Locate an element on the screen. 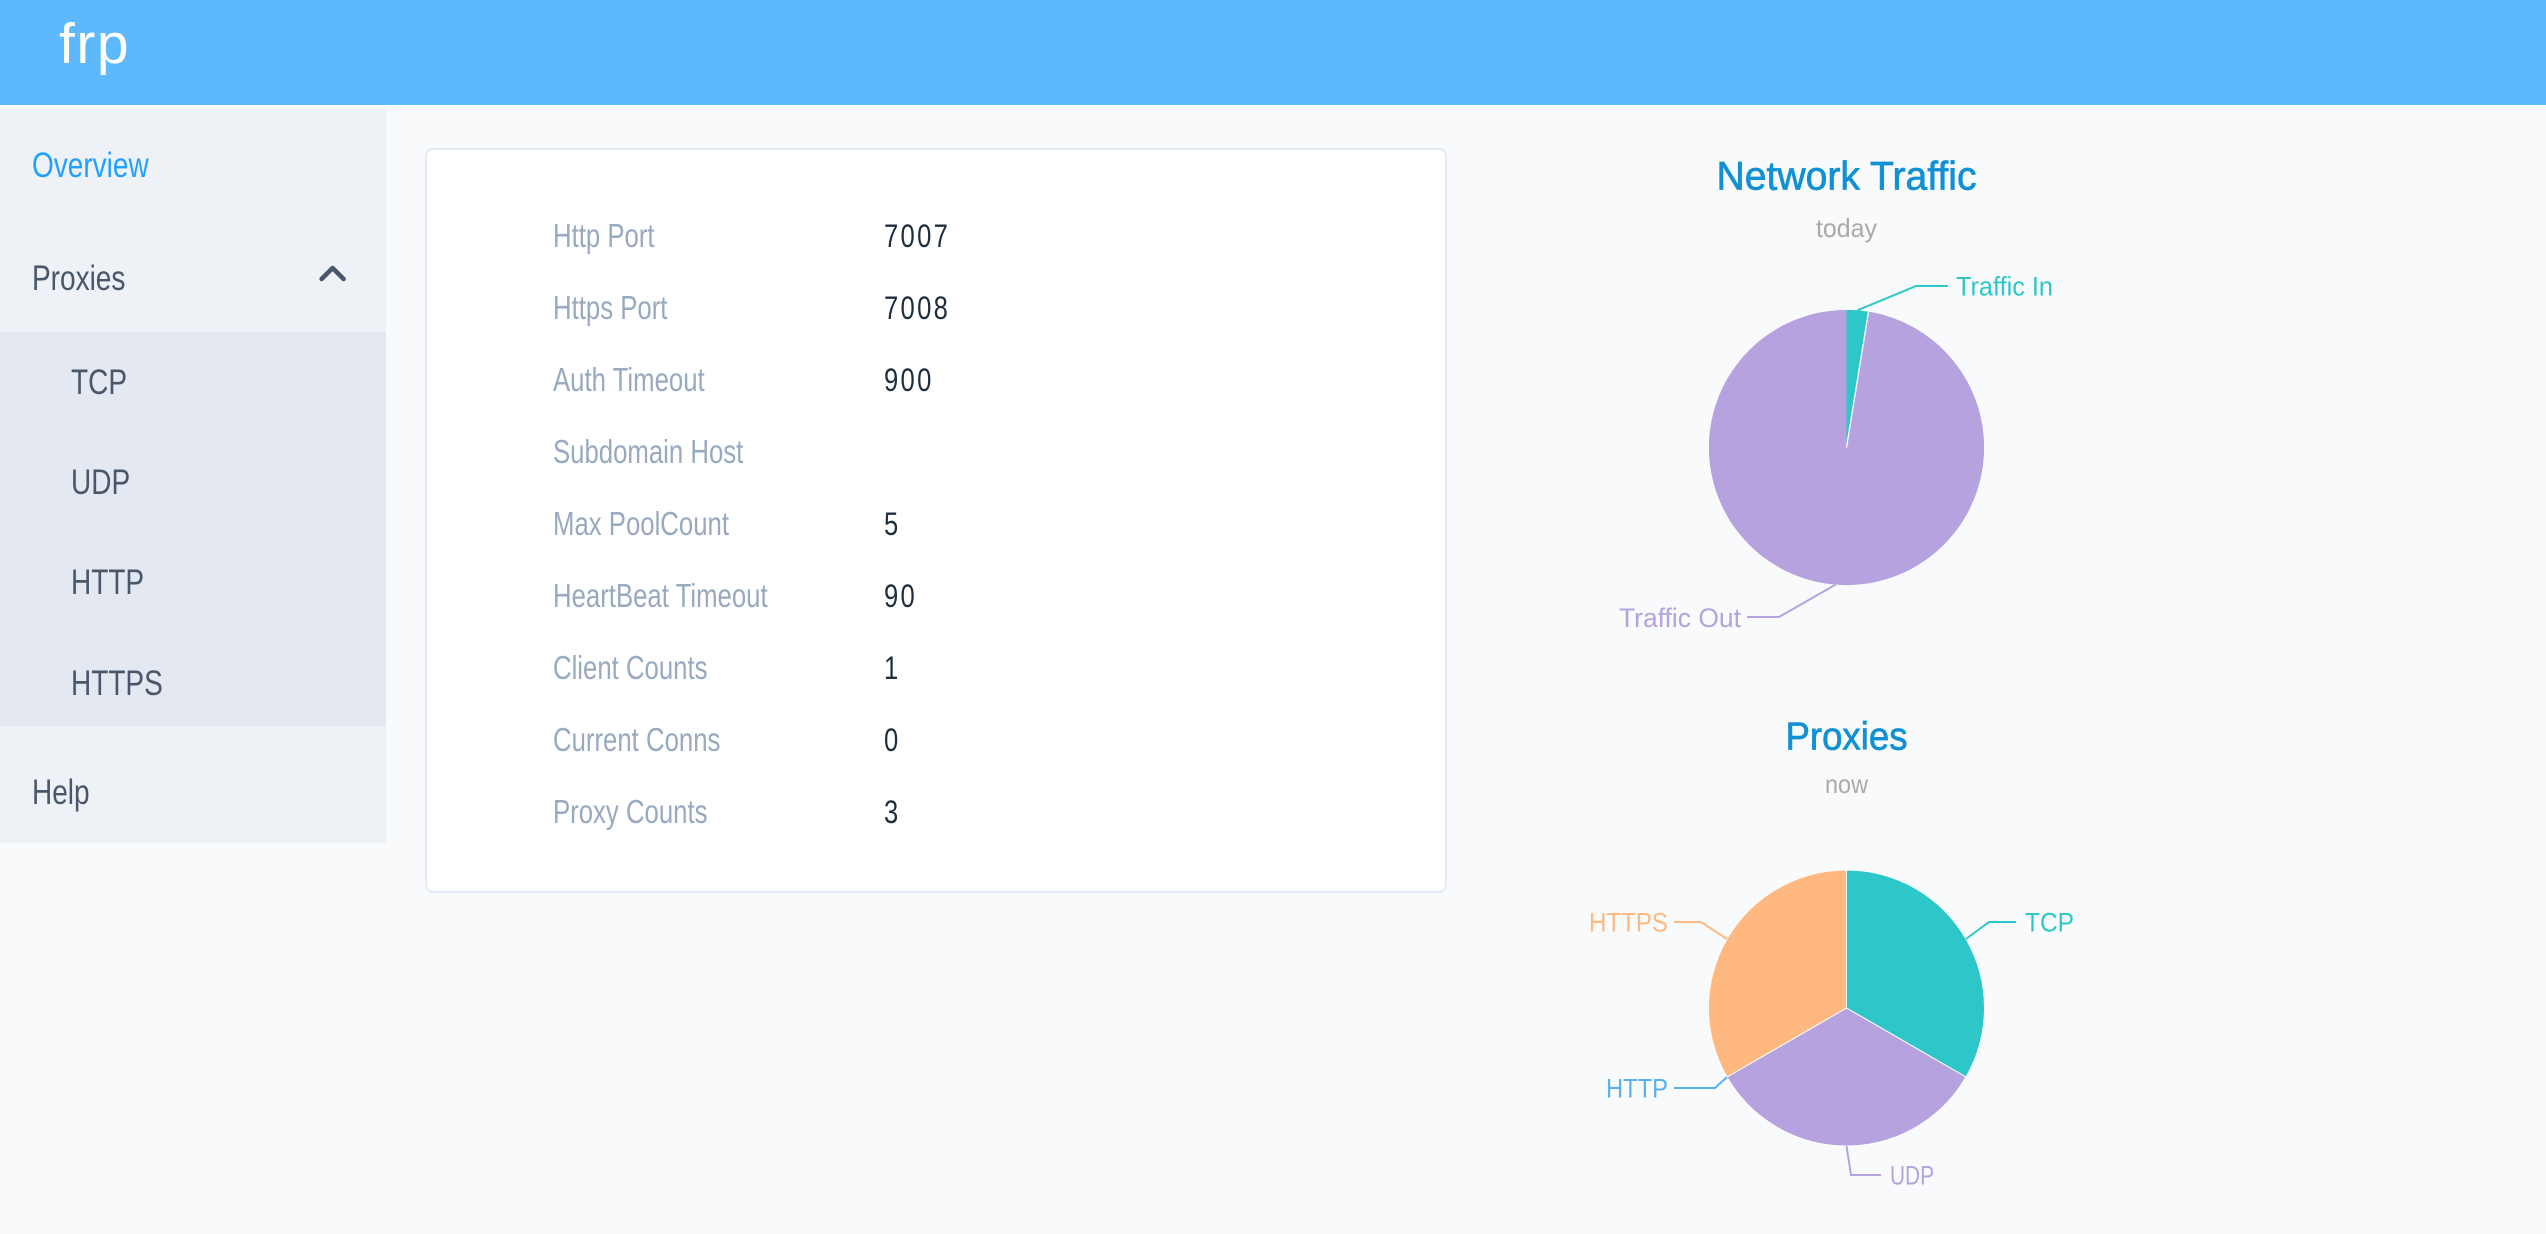  svg-text: Network Traffic is located at coordinates (1847, 177).